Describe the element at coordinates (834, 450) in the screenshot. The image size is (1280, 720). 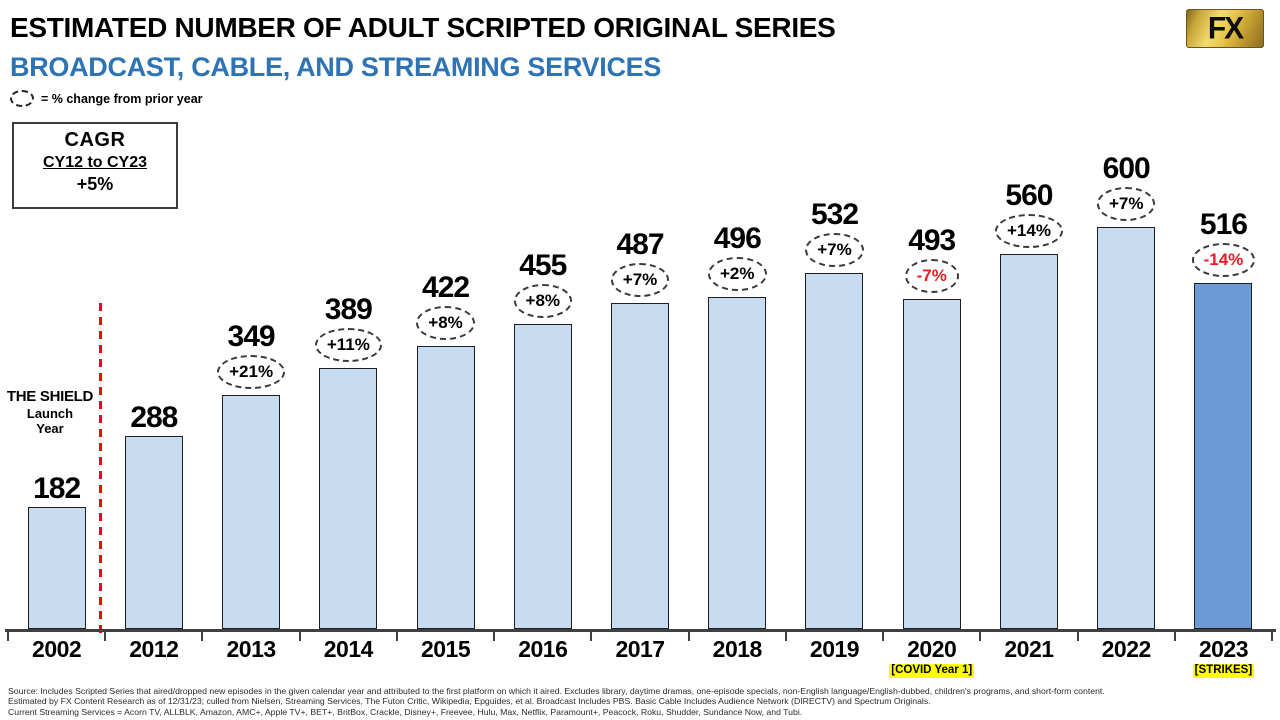
I see `bar-2019` at that location.